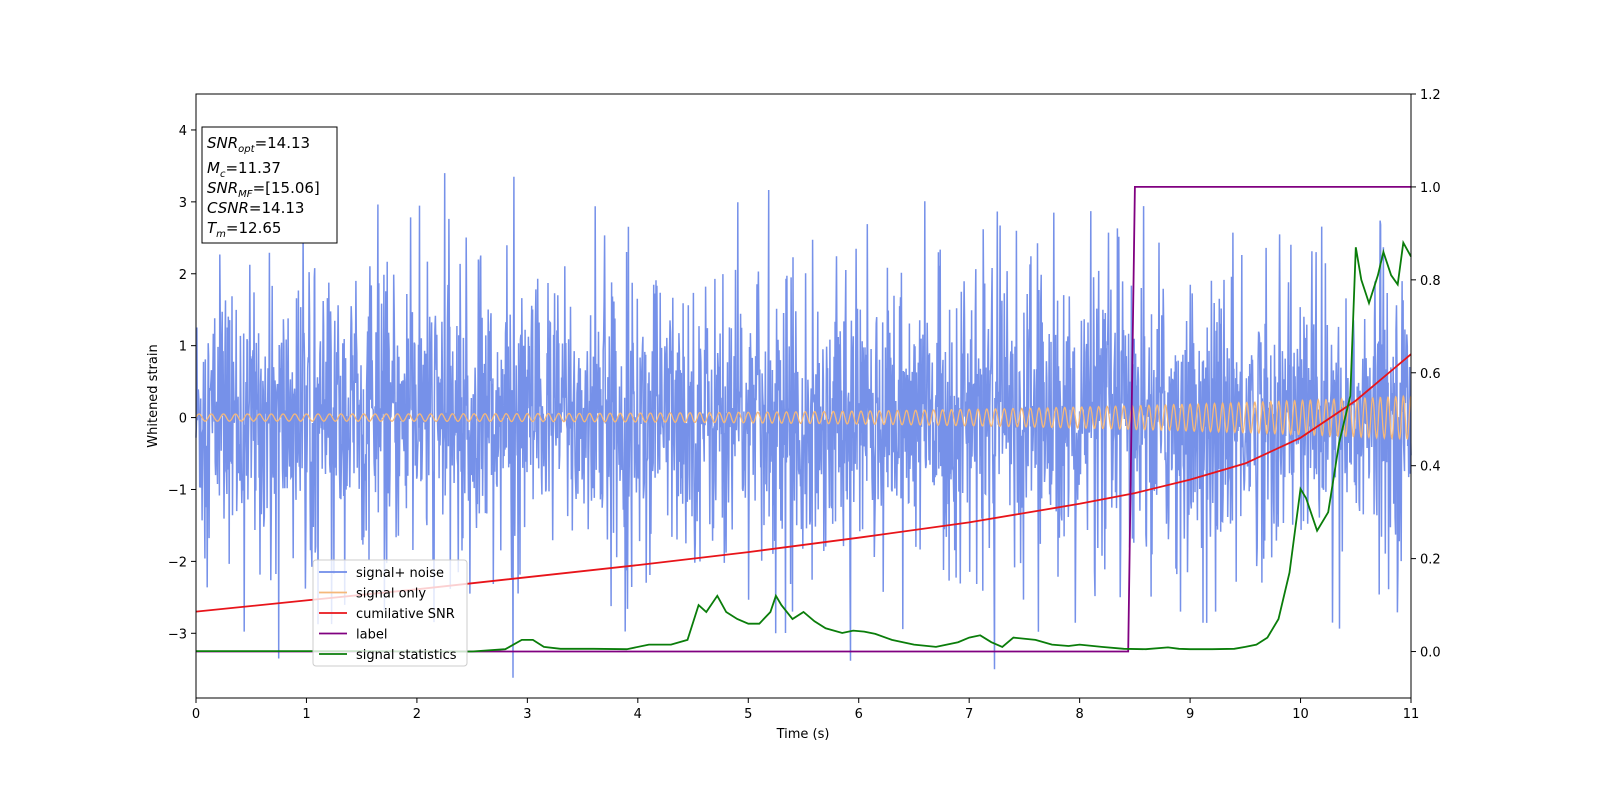 The height and width of the screenshot is (800, 1600). Describe the element at coordinates (391, 594) in the screenshot. I see `legend-label-signal-only: signal only` at that location.